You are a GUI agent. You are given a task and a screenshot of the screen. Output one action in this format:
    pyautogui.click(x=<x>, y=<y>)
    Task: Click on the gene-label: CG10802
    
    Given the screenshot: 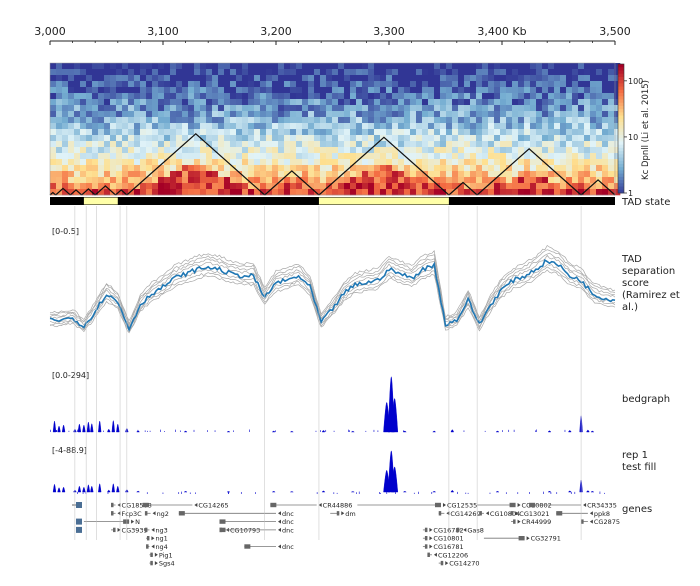 What is the action you would take?
    pyautogui.click(x=537, y=506)
    